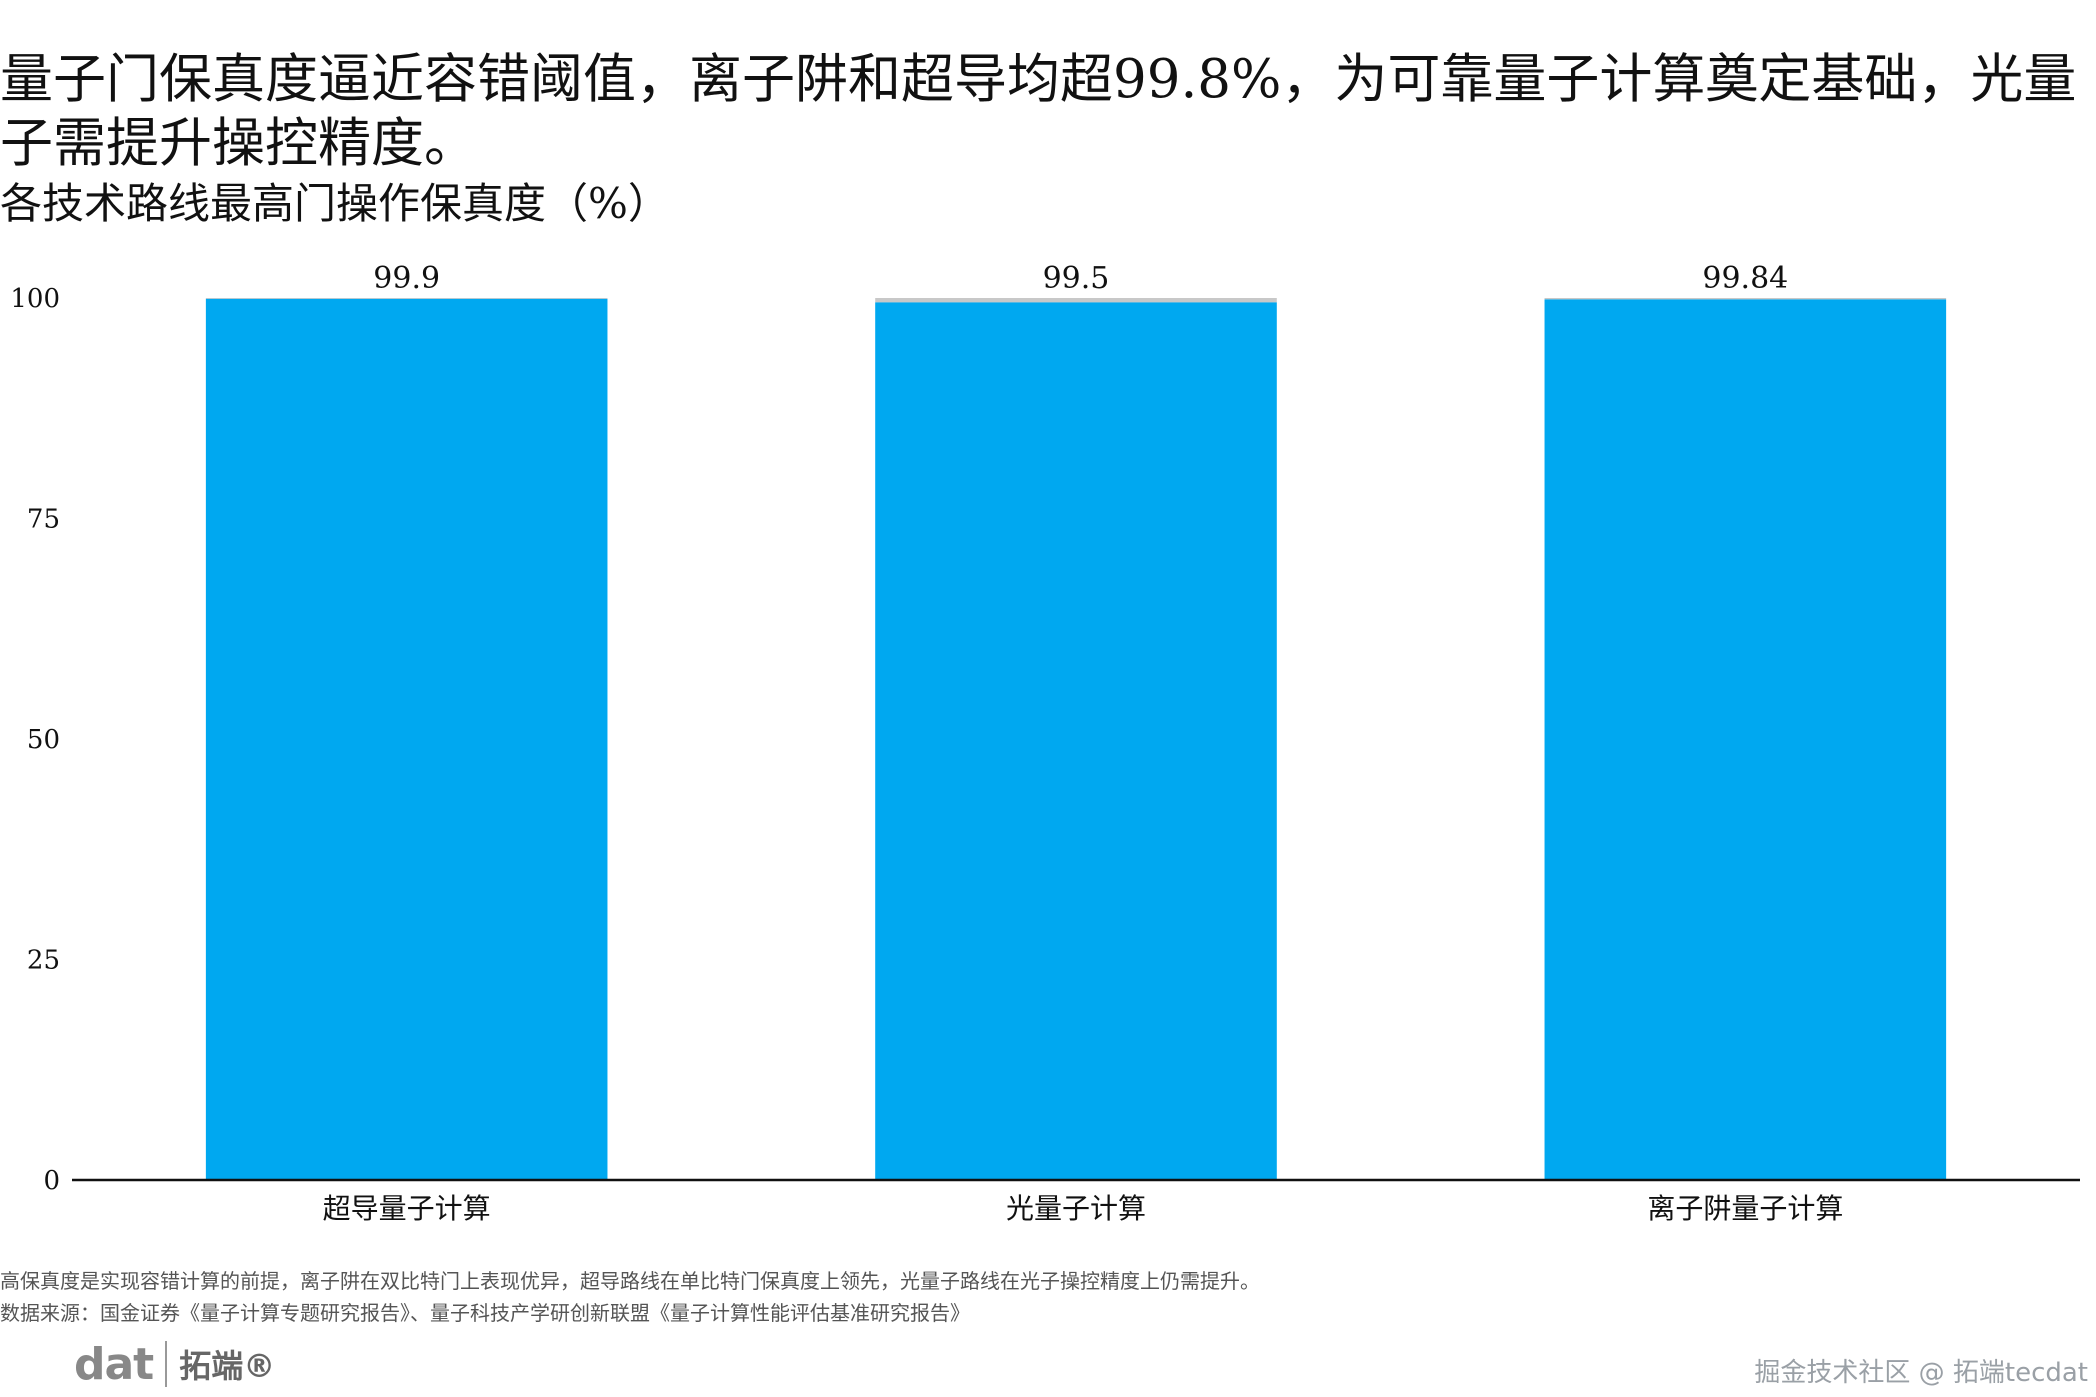  Describe the element at coordinates (1076, 278) in the screenshot. I see `bar-value-label: 99.5` at that location.